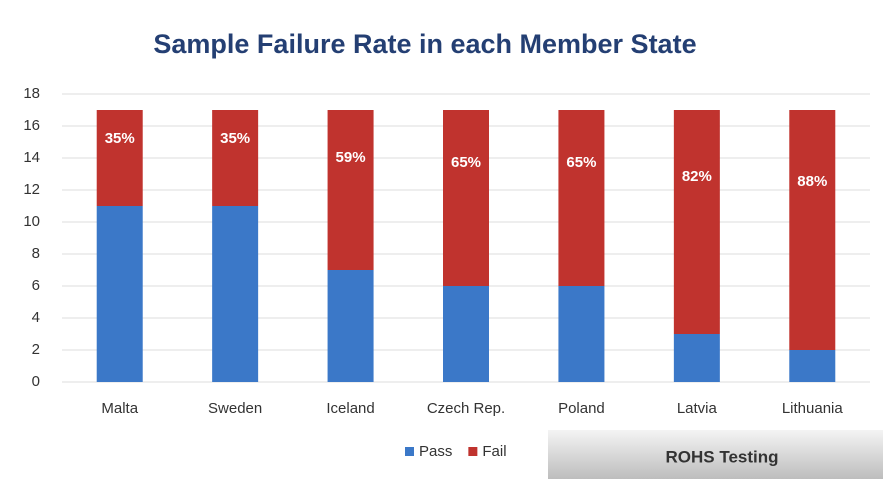  Describe the element at coordinates (31, 189) in the screenshot. I see `y-tick-label: 12` at that location.